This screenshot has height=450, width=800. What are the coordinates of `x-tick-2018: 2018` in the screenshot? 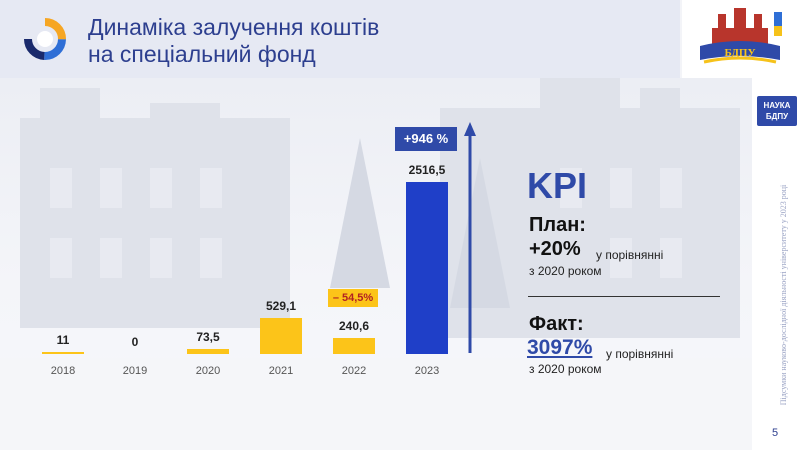 It's located at (63, 371).